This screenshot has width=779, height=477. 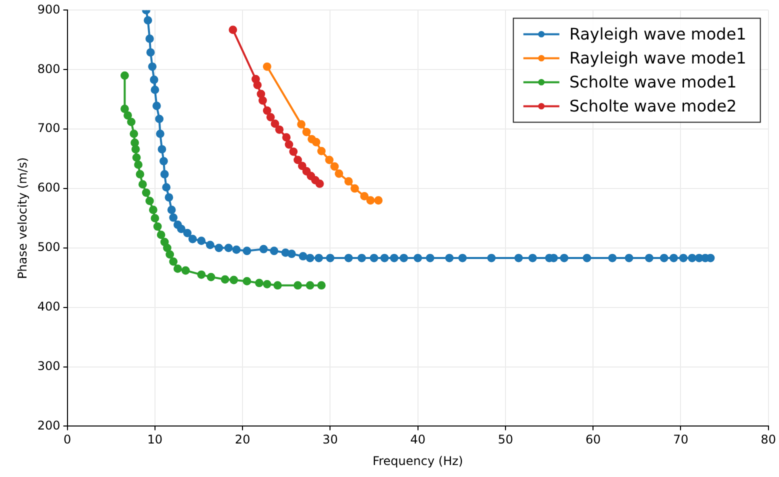 What do you see at coordinates (653, 82) in the screenshot?
I see `legend-label: Scholte wave mode1` at bounding box center [653, 82].